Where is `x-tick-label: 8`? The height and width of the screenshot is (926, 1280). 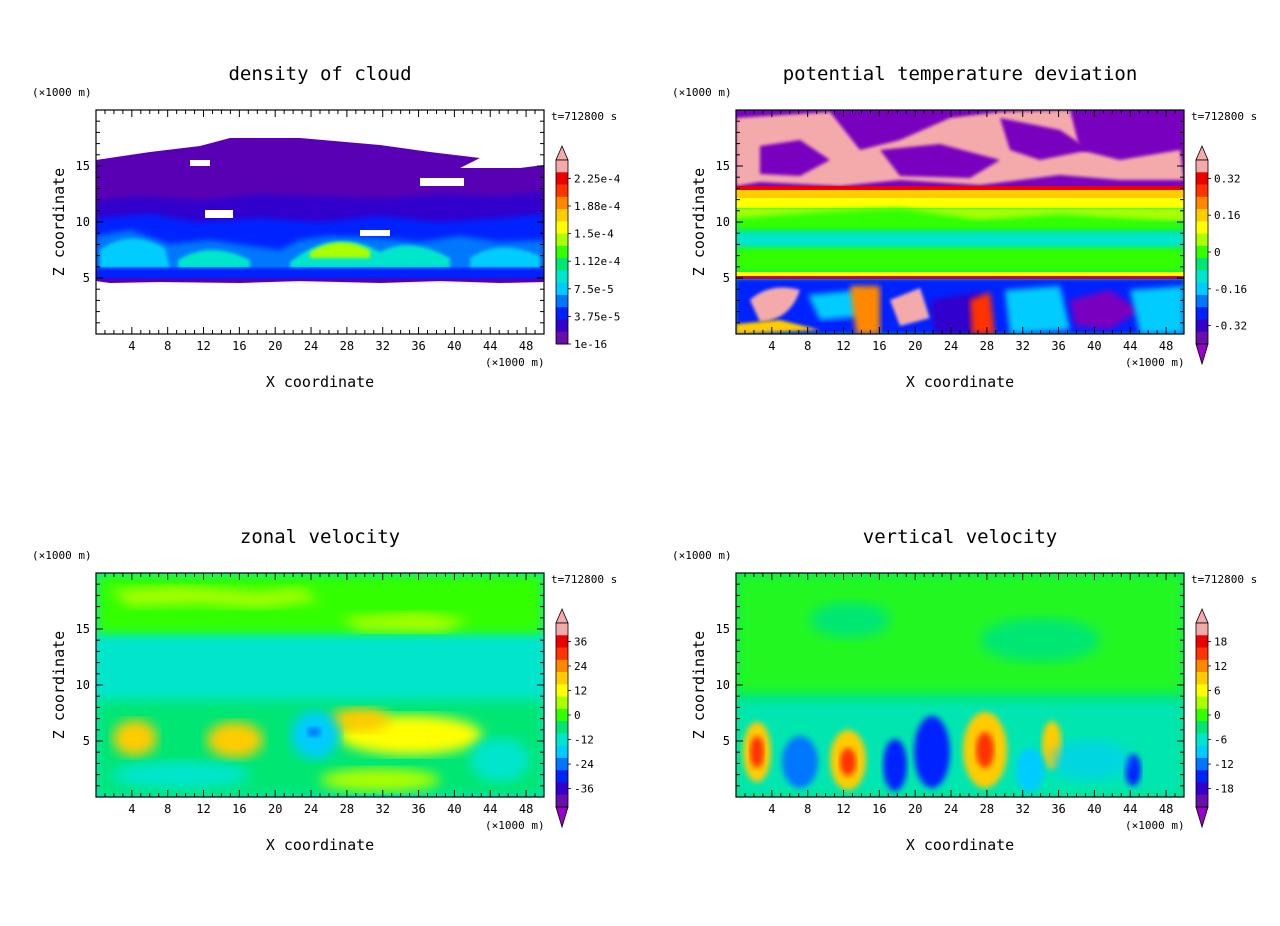
x-tick-label: 8 is located at coordinates (807, 346).